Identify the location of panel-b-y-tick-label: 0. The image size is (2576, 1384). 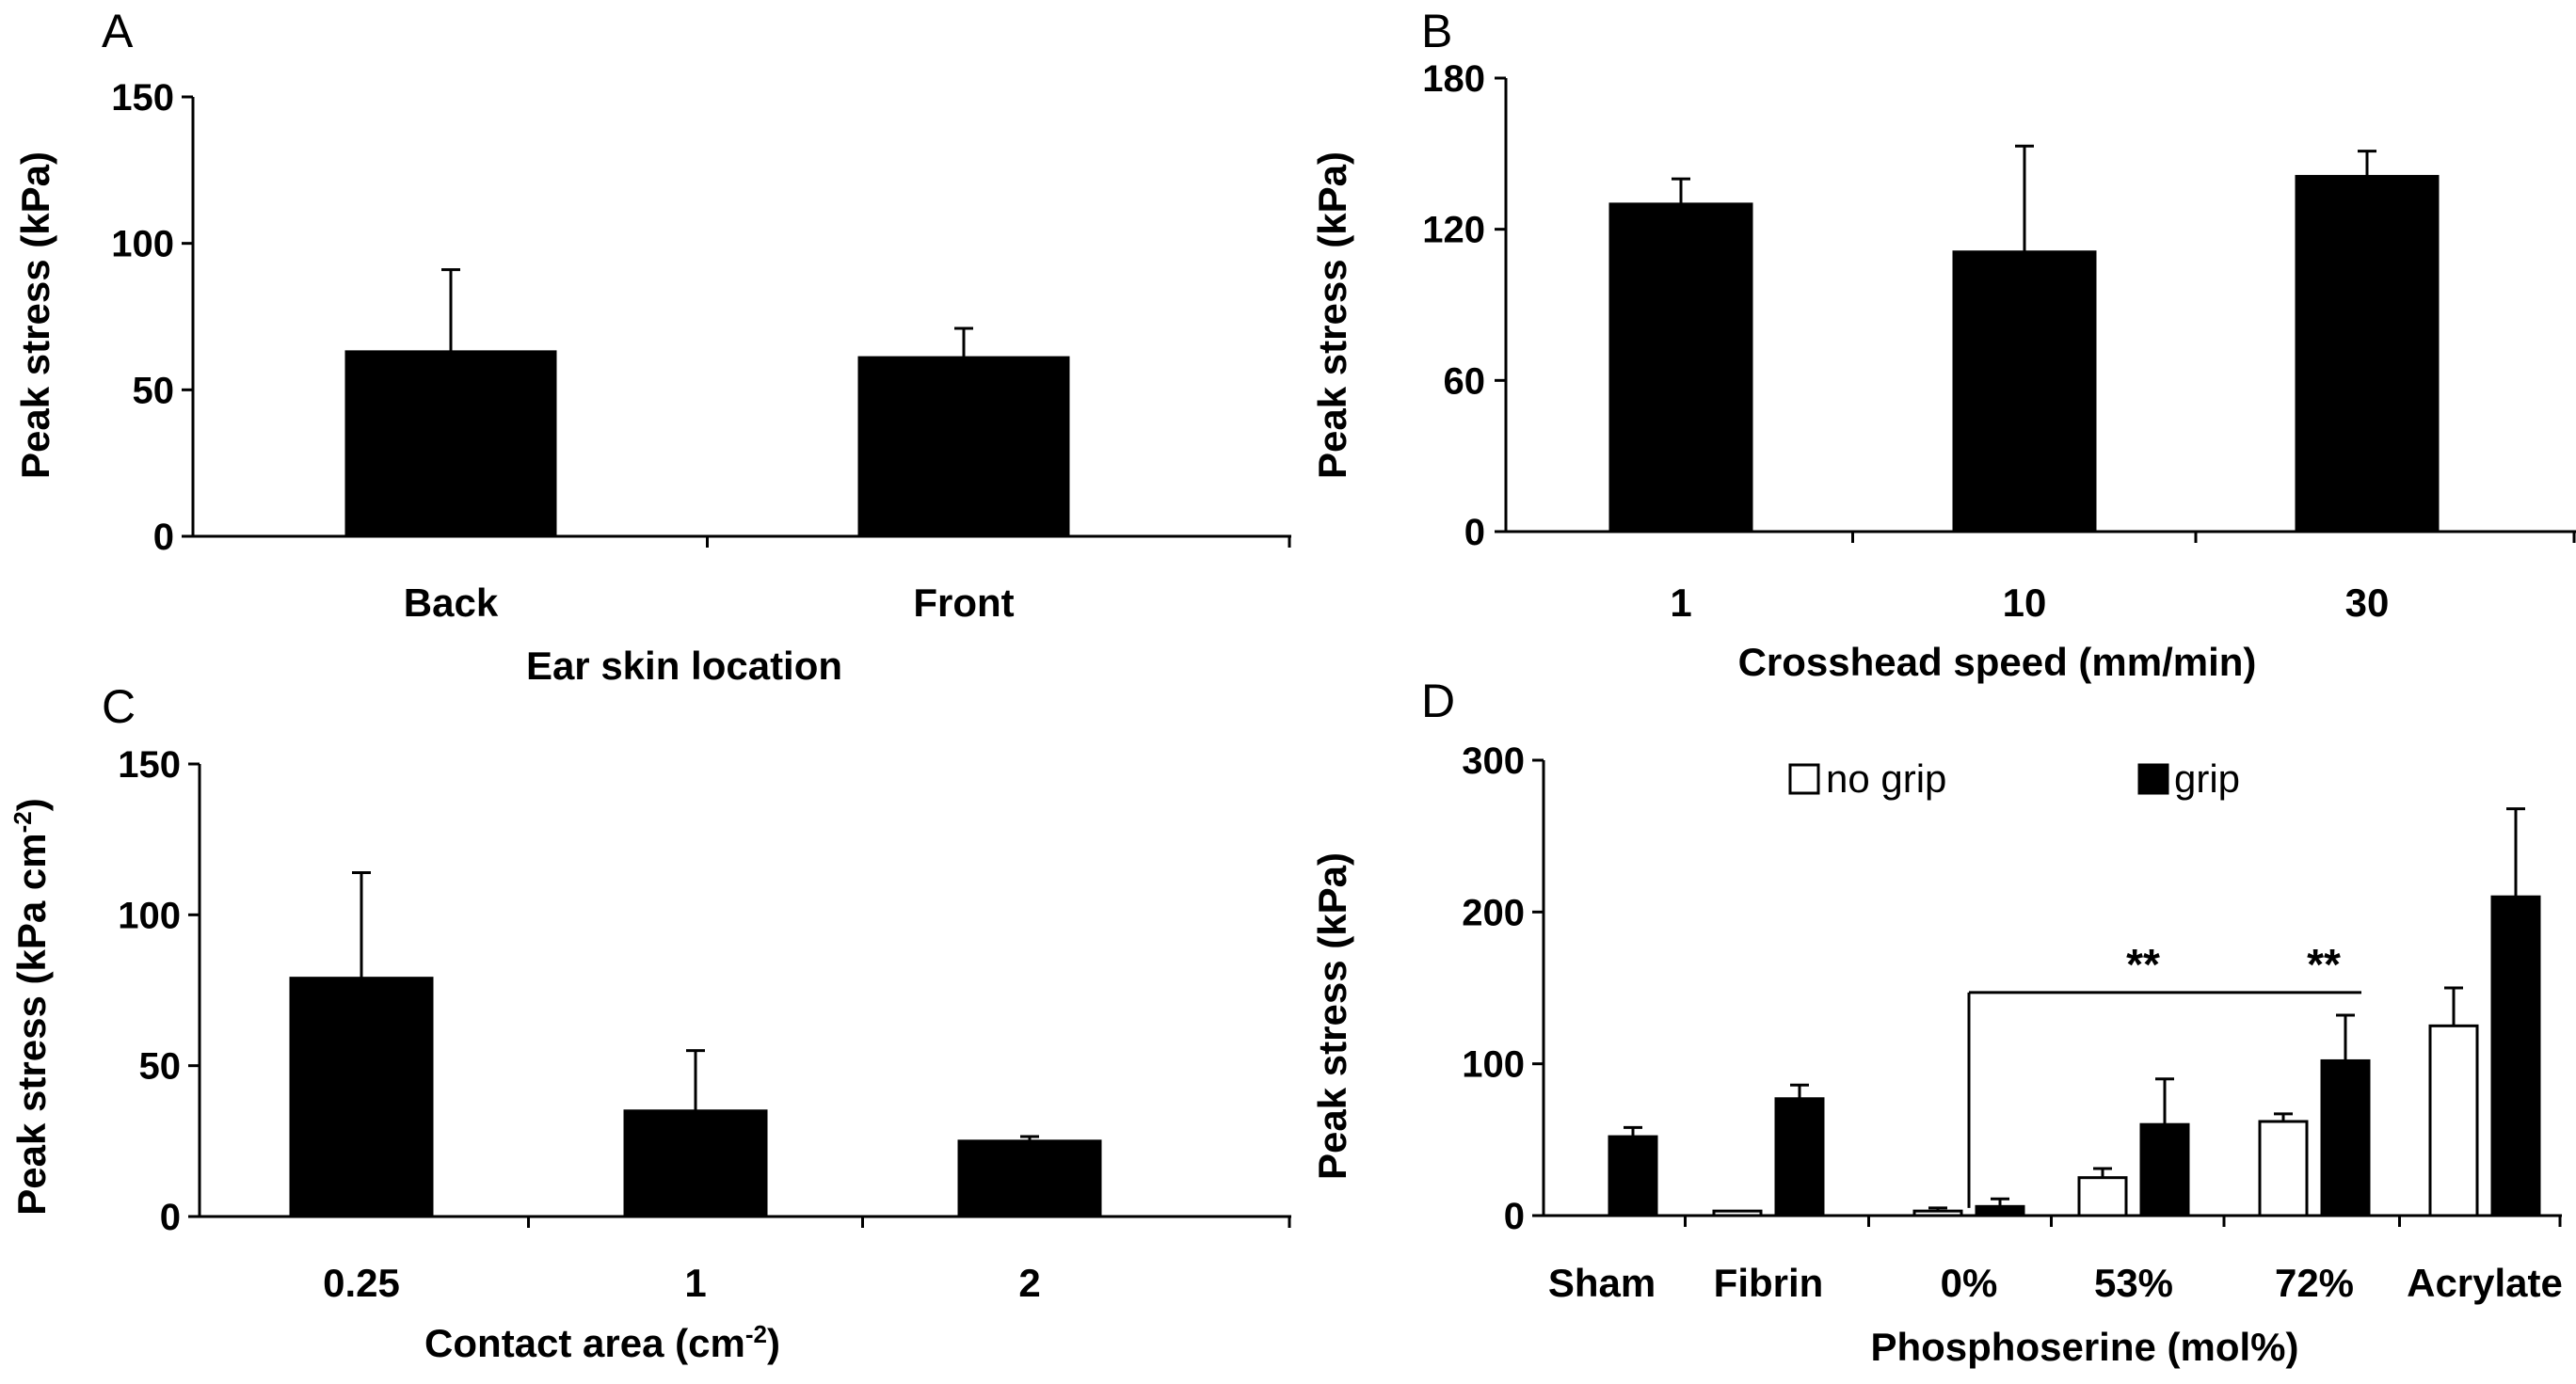
(1474, 532).